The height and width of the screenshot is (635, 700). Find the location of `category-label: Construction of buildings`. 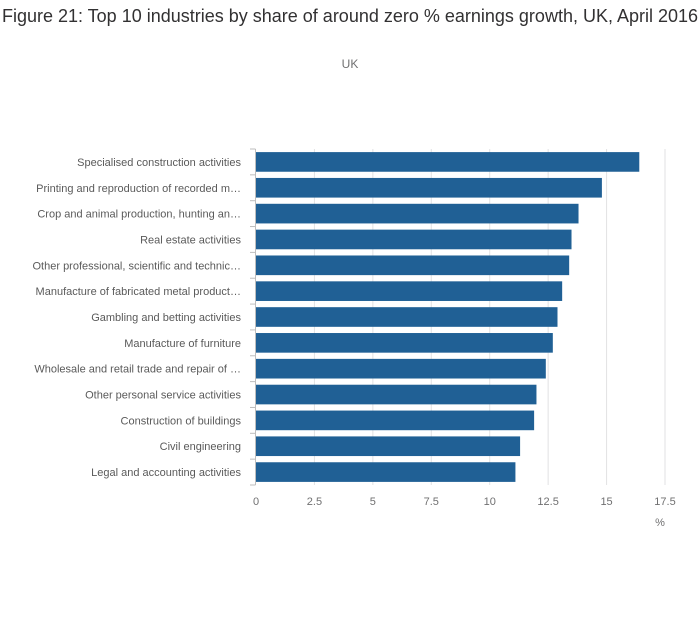

category-label: Construction of buildings is located at coordinates (181, 421).